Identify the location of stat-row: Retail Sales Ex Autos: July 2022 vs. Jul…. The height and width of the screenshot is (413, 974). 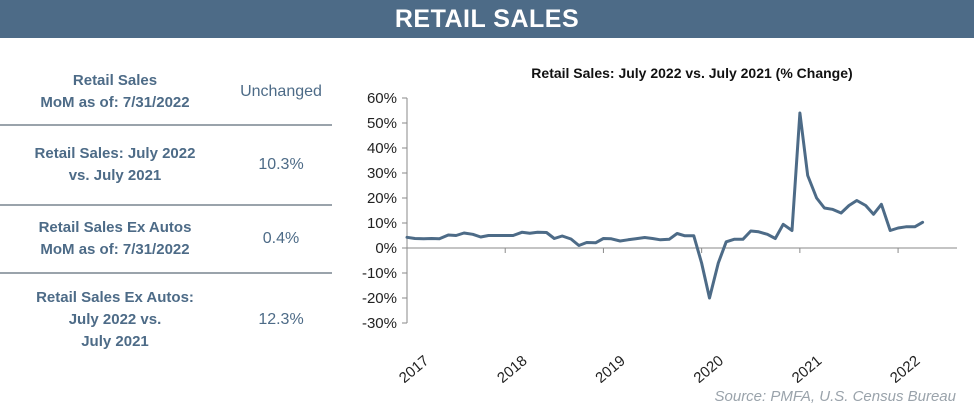
(166, 320).